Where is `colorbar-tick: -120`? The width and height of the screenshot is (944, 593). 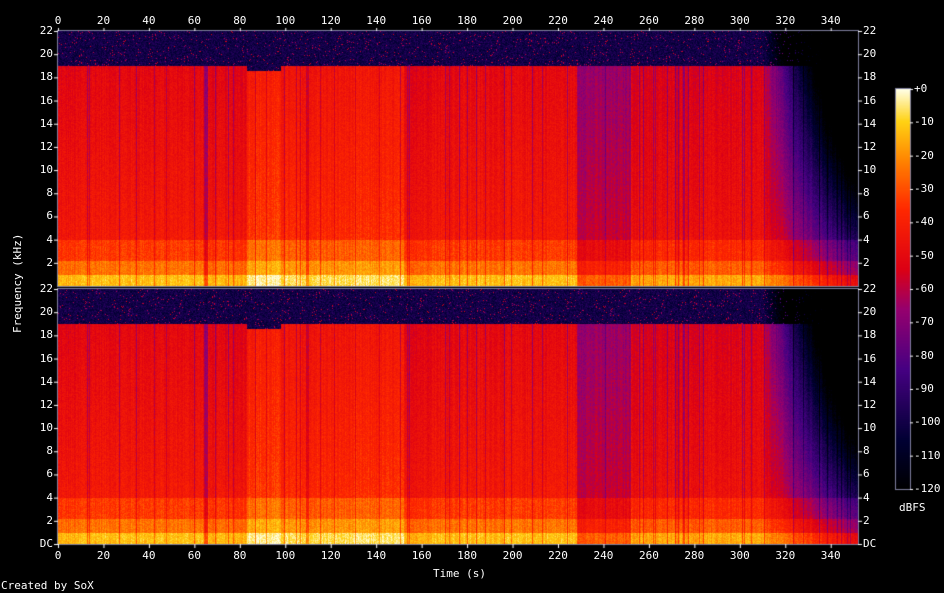
colorbar-tick: -120 is located at coordinates (927, 488).